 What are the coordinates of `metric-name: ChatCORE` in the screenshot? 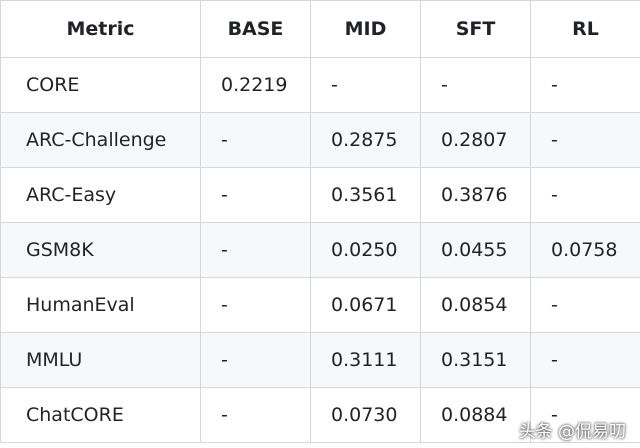 It's located at (101, 415).